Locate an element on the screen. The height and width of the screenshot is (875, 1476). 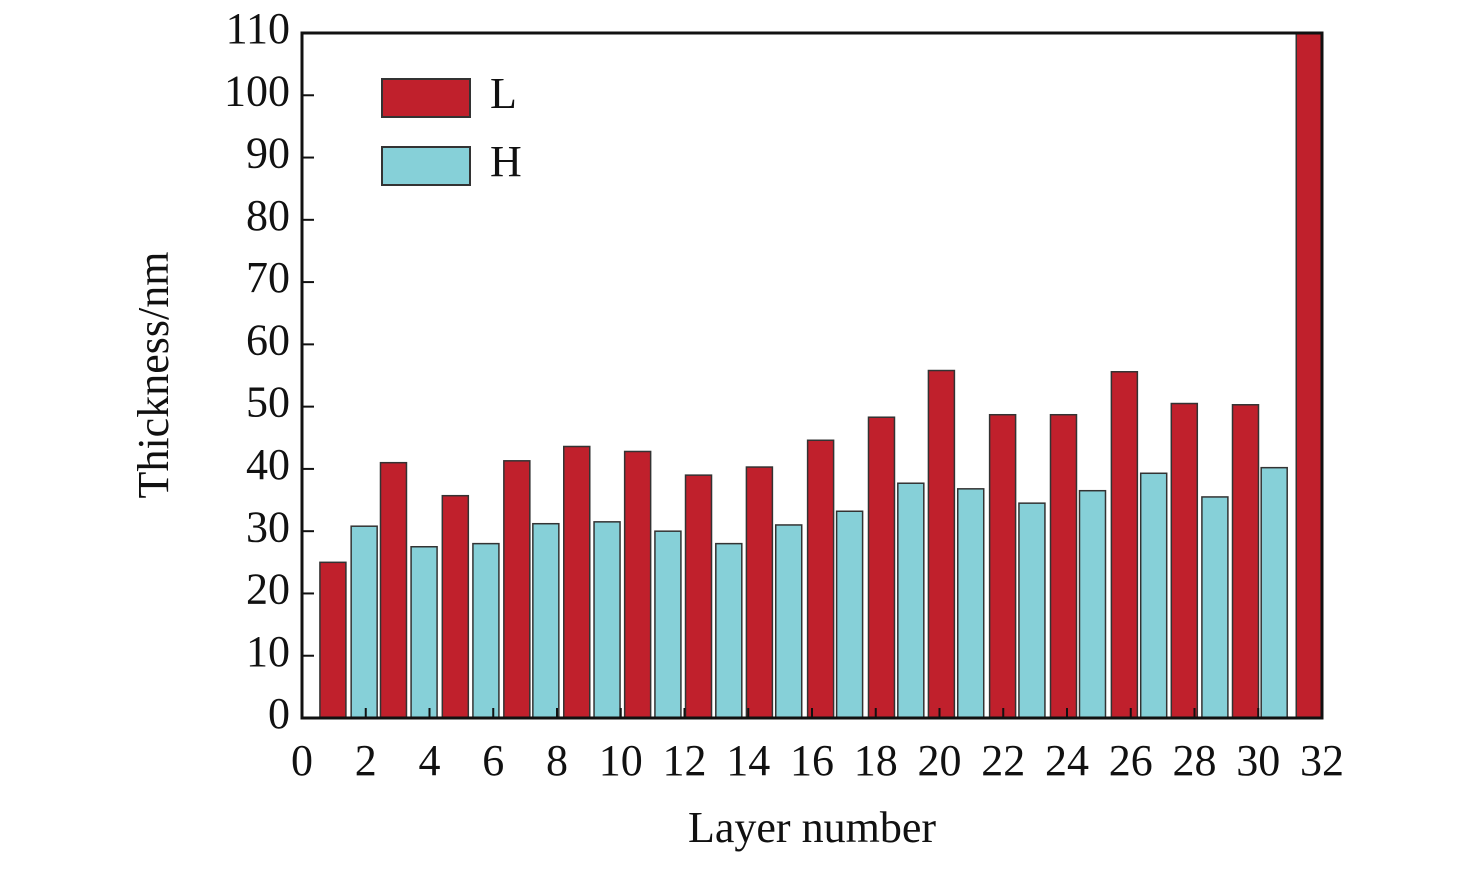
x-tick-label: 28 is located at coordinates (1195, 760).